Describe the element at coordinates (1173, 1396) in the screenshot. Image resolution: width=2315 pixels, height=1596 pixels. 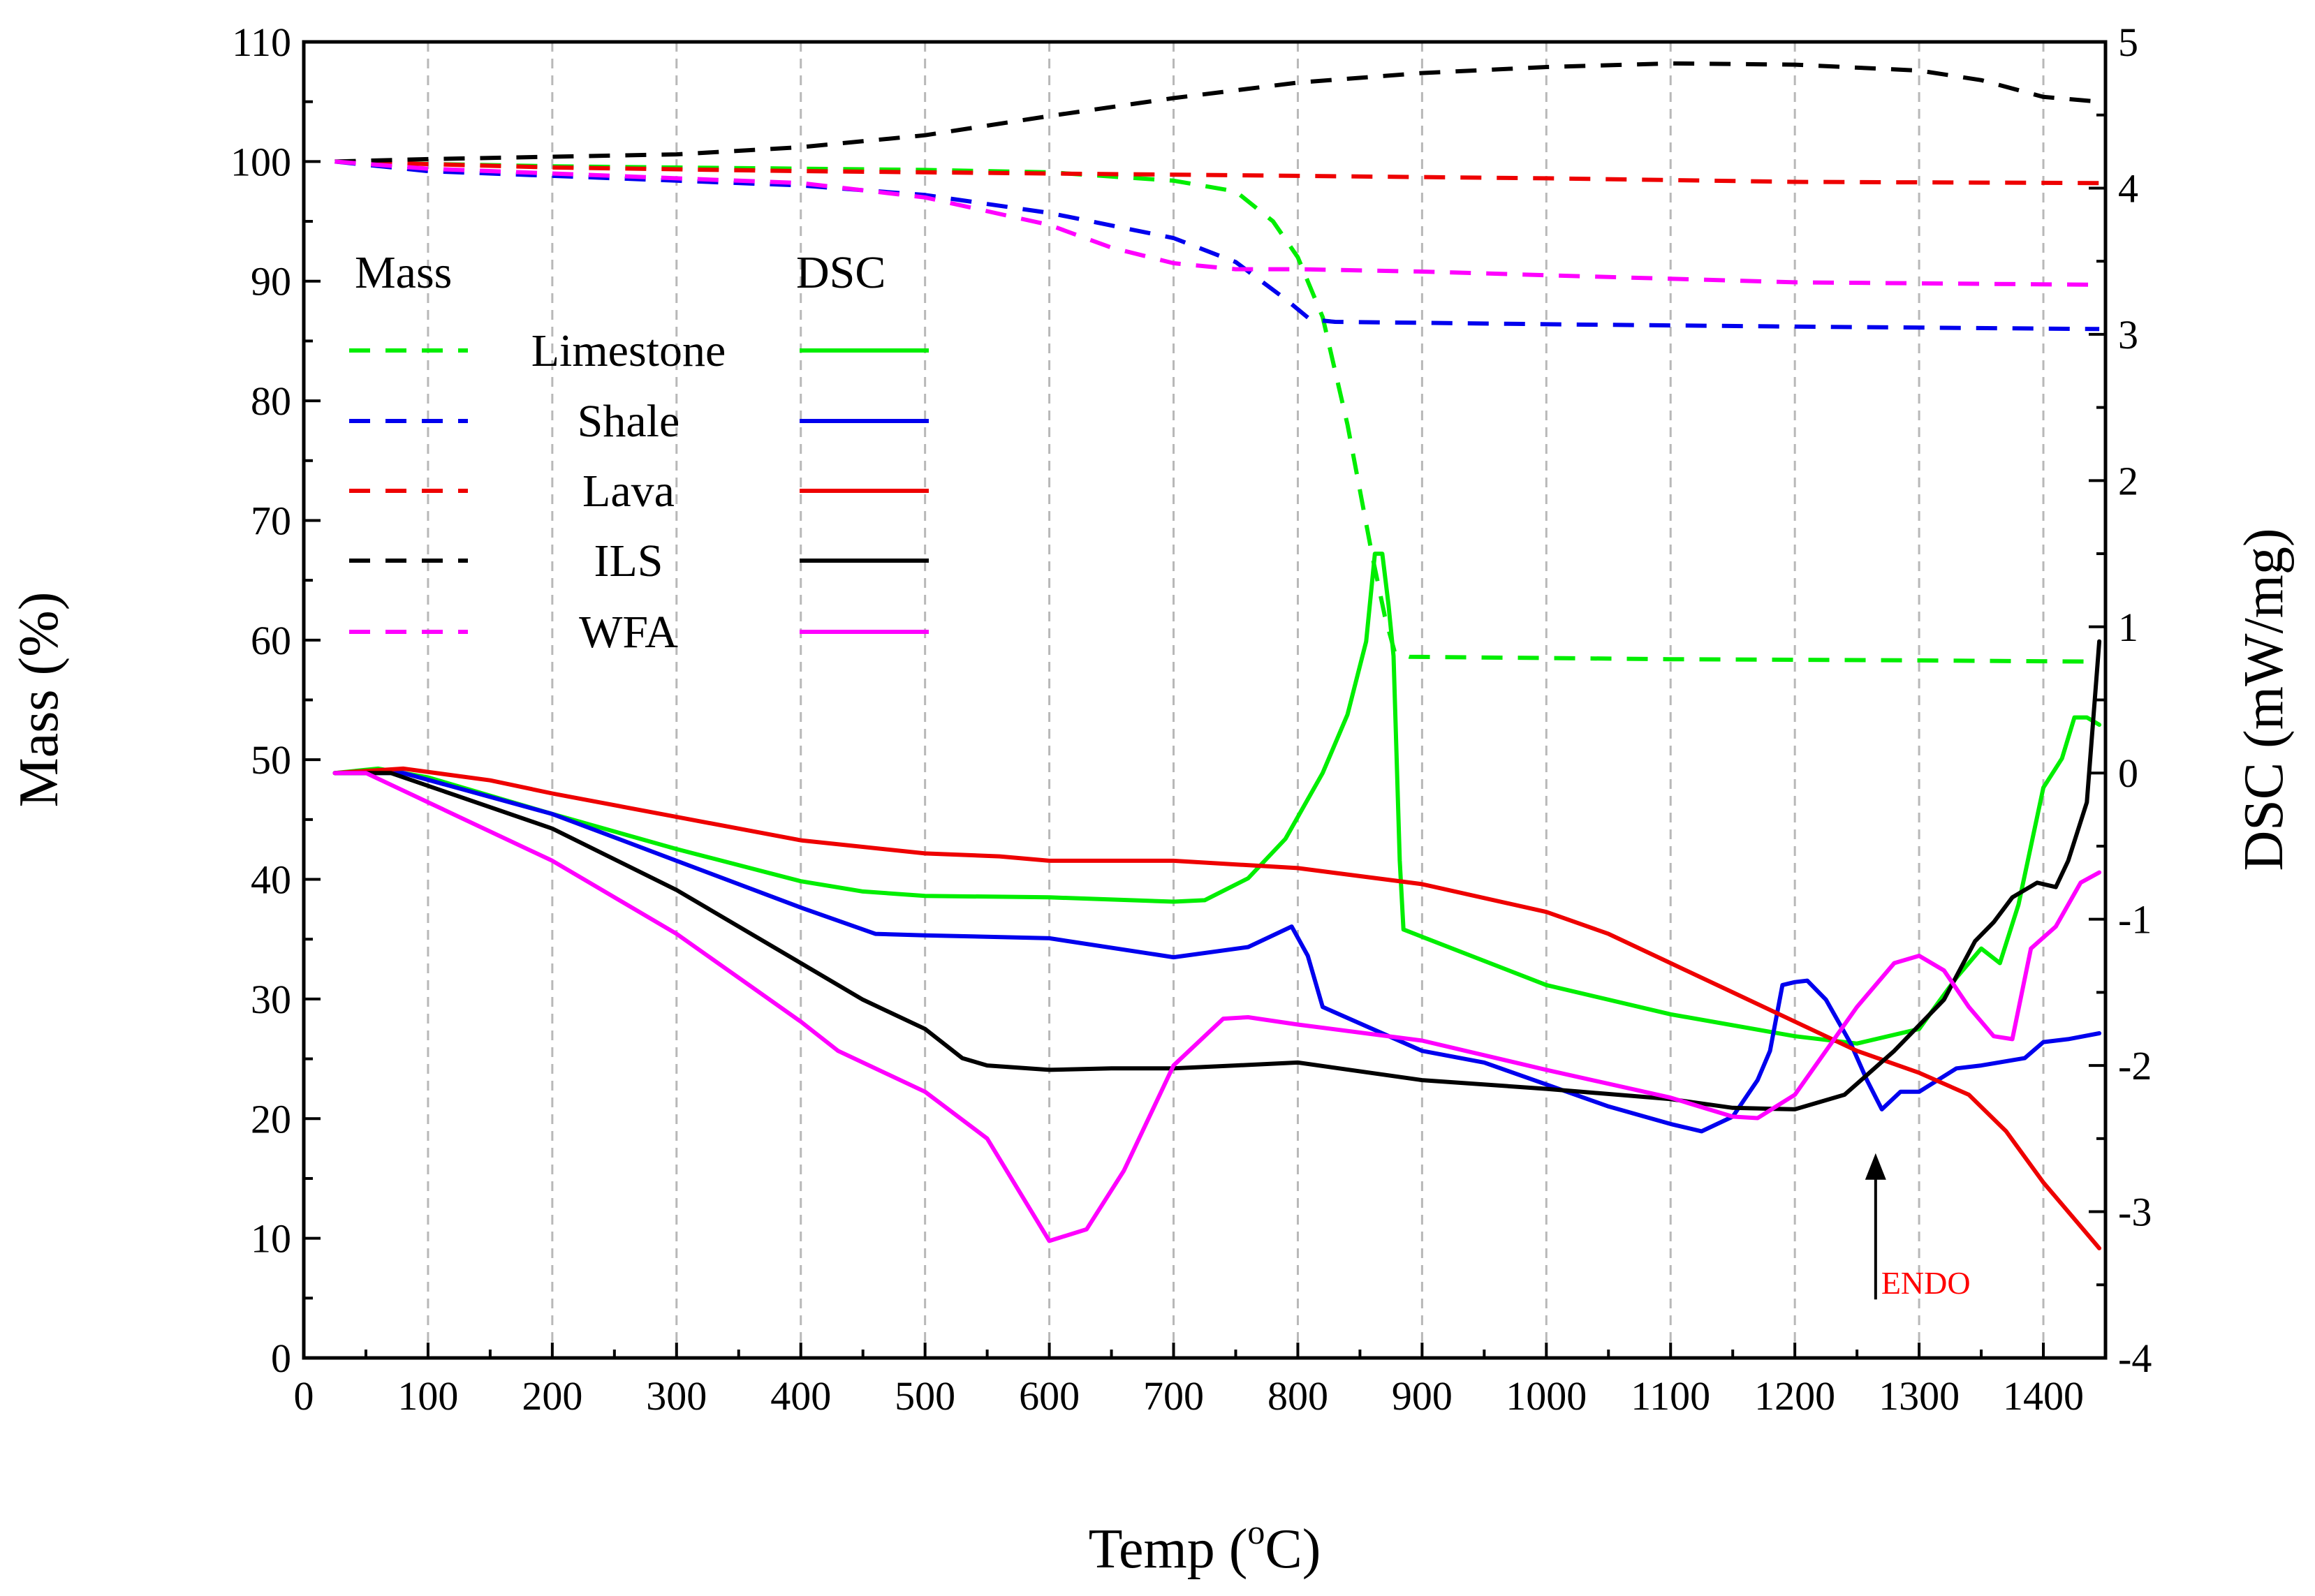
I see `x-tick-label: 700` at that location.